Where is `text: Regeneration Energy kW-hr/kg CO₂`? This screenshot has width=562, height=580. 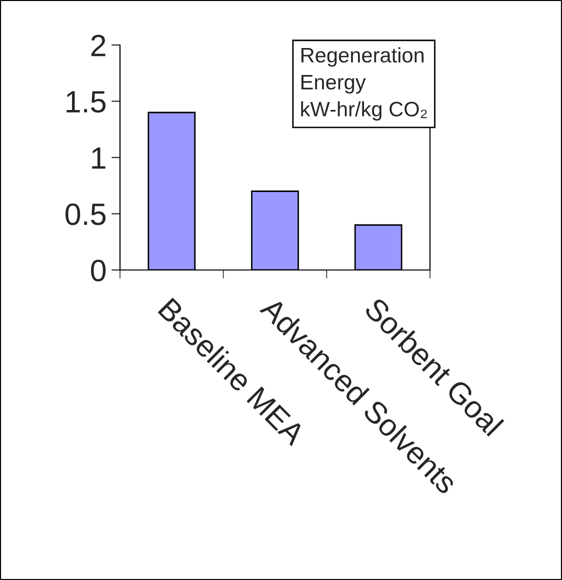
text: Regeneration Energy kW-hr/kg CO₂ is located at coordinates (364, 84).